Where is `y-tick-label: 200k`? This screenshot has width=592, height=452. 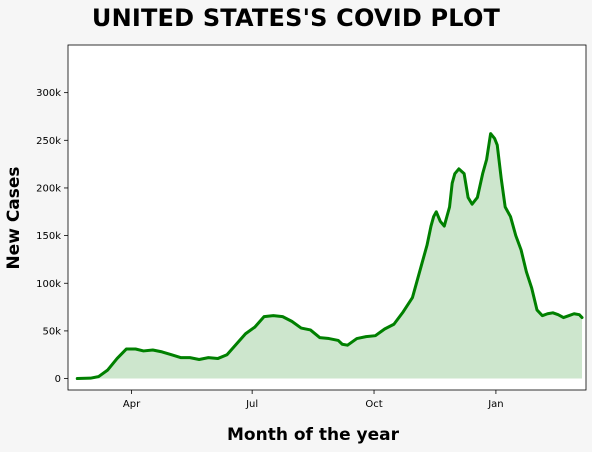 y-tick-label: 200k is located at coordinates (48, 188).